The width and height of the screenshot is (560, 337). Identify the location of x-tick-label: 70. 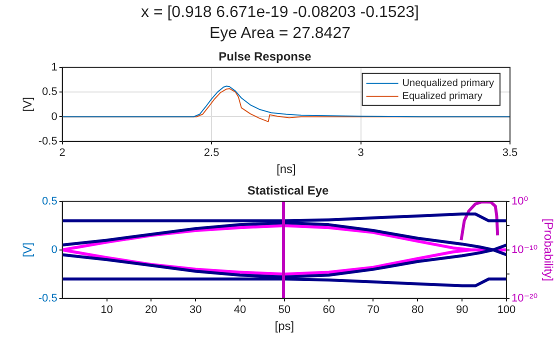
(373, 310).